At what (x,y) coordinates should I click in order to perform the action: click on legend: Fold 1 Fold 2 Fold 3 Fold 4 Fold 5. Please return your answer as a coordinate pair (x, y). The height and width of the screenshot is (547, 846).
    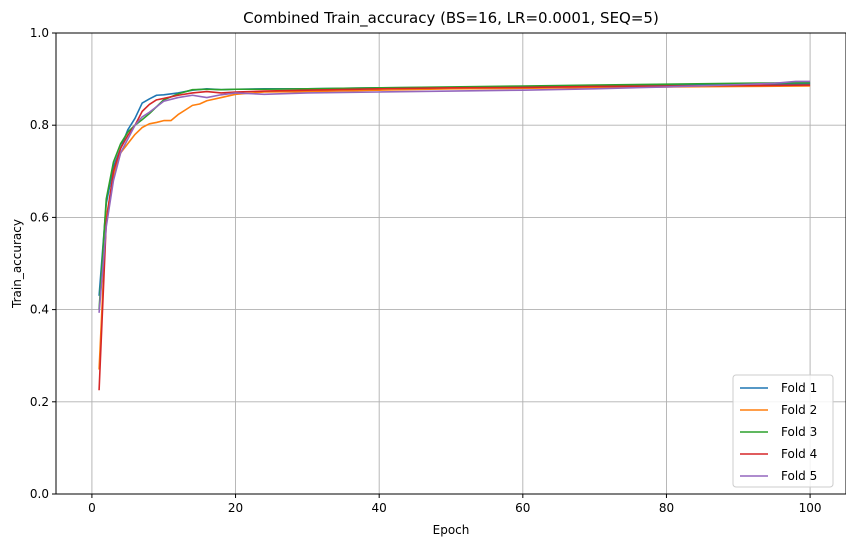
    Looking at the image, I should click on (783, 431).